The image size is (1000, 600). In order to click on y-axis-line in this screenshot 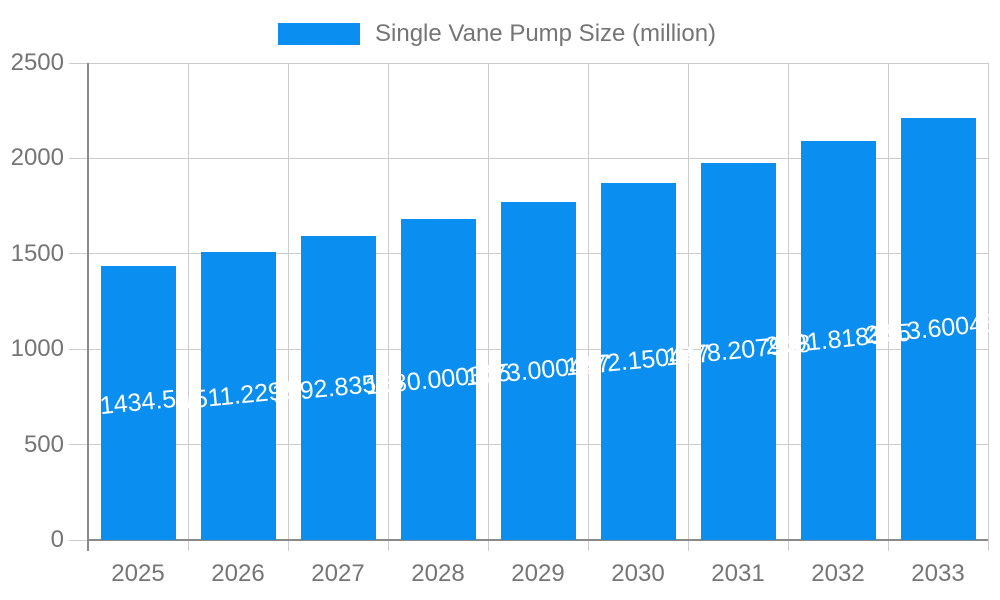, I will do `click(88, 307)`.